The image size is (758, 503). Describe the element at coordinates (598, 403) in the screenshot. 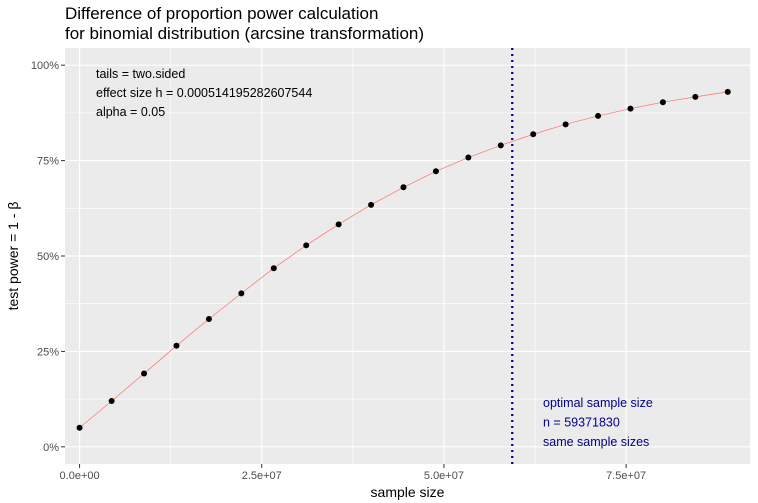

I see `optimal-sample-size-annotation: optimal sample size` at that location.